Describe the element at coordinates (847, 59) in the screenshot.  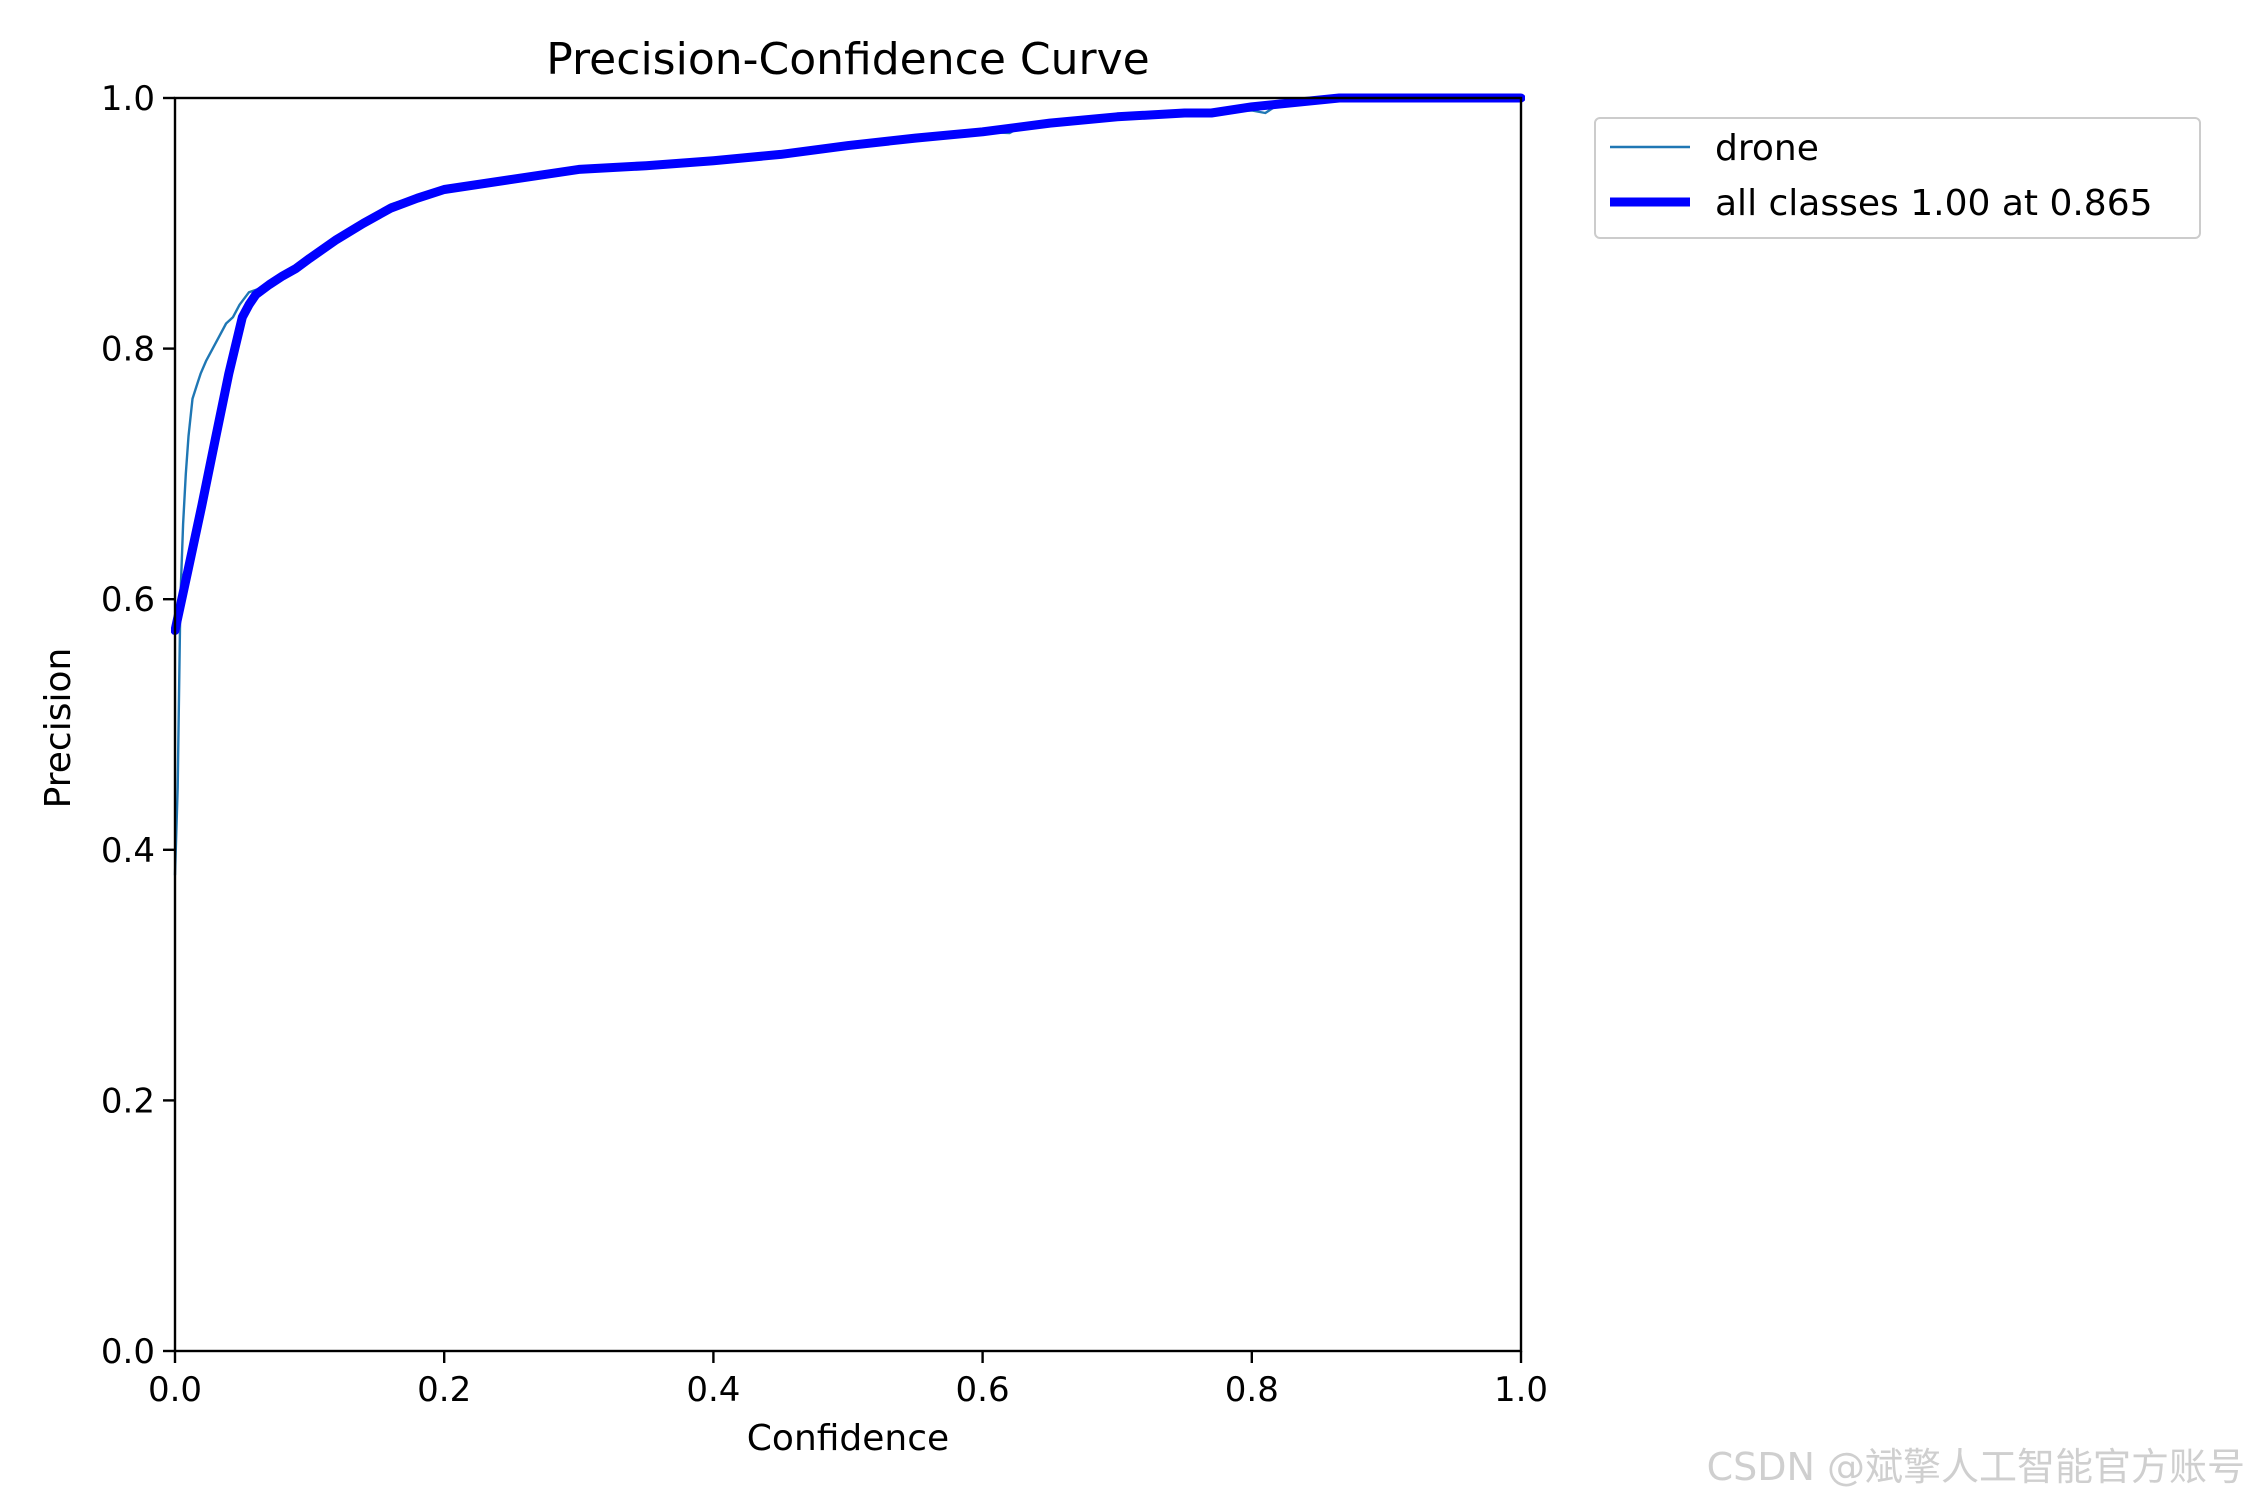
I see `chart-title: Precision-Confidence Curve` at that location.